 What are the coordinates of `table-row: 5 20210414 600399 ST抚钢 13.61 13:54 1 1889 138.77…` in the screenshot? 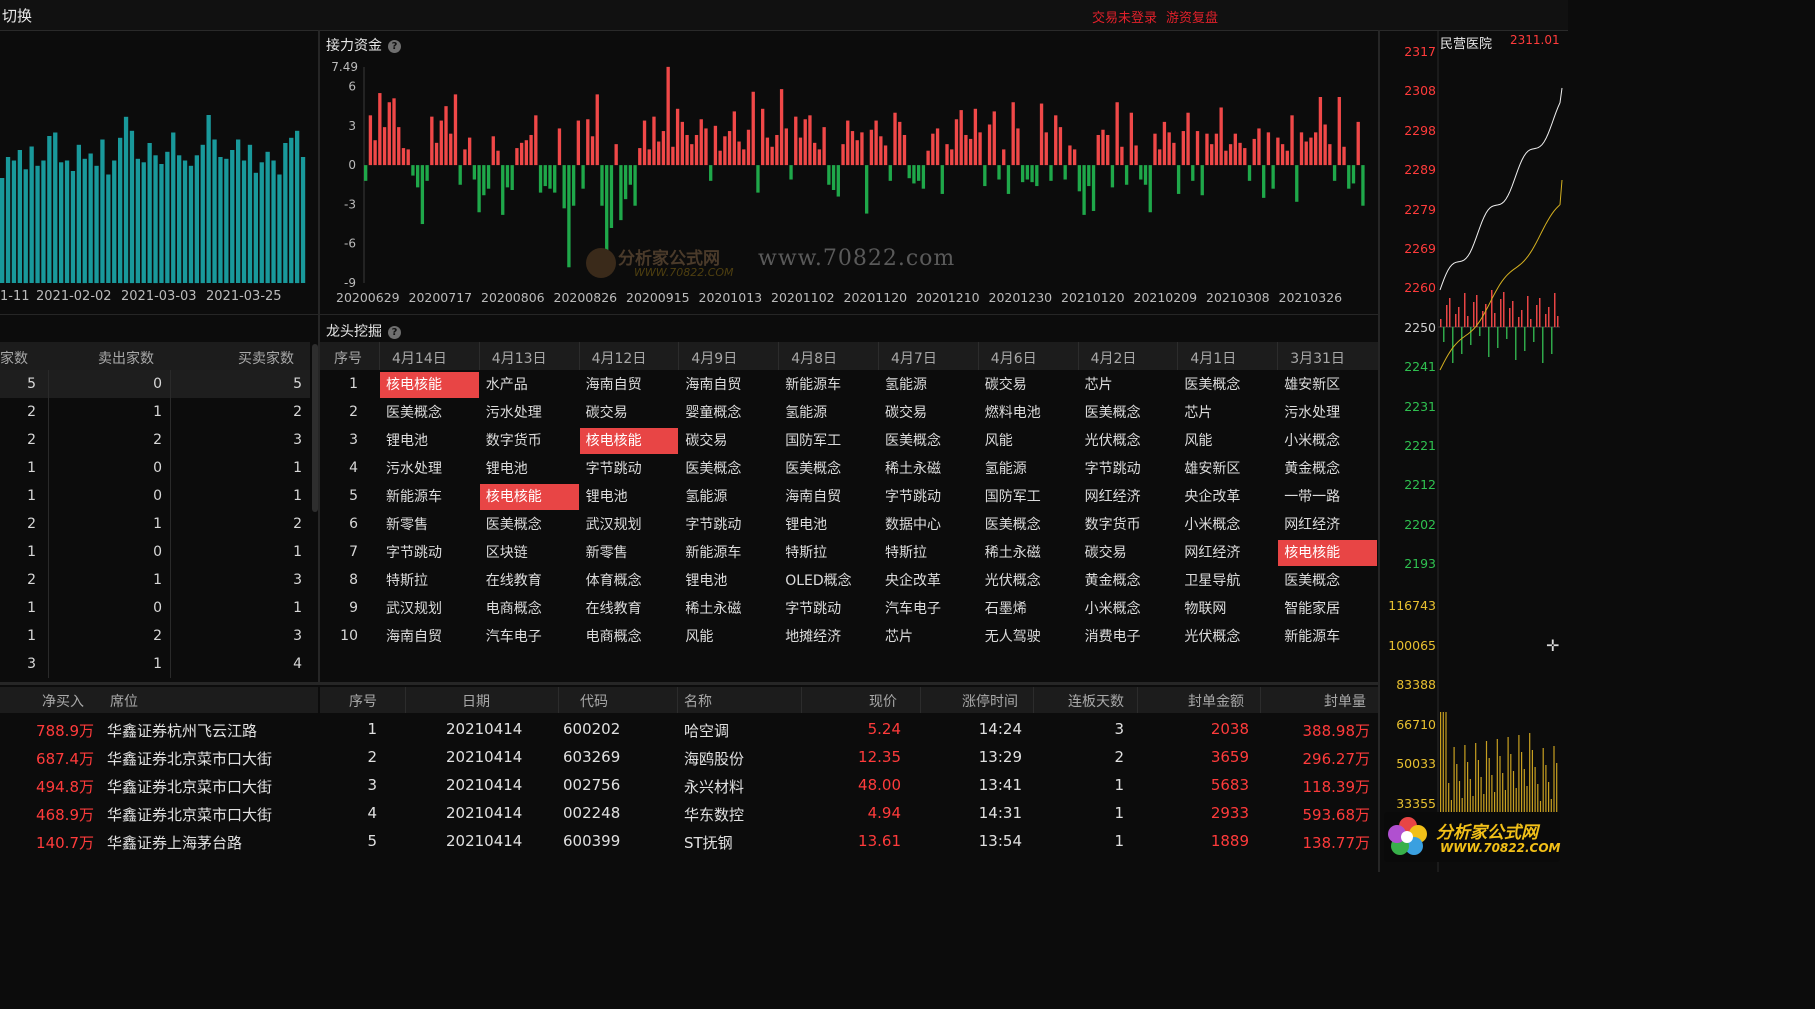 It's located at (849, 841).